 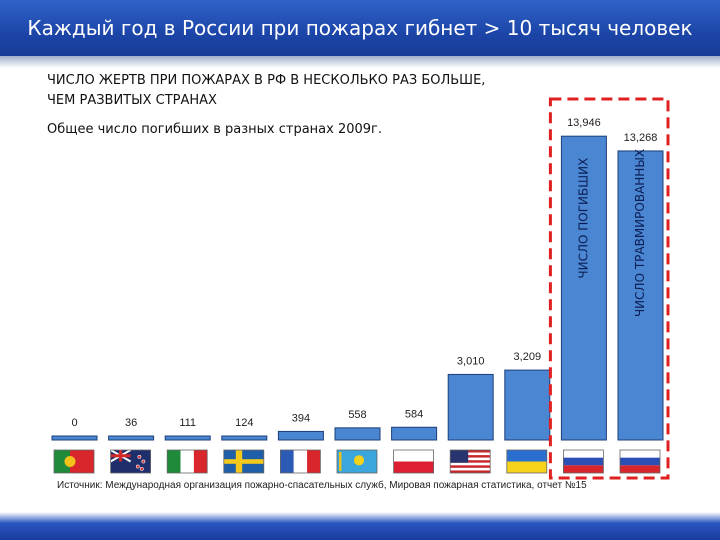 I want to click on portugal-flag-icon, so click(x=74, y=461).